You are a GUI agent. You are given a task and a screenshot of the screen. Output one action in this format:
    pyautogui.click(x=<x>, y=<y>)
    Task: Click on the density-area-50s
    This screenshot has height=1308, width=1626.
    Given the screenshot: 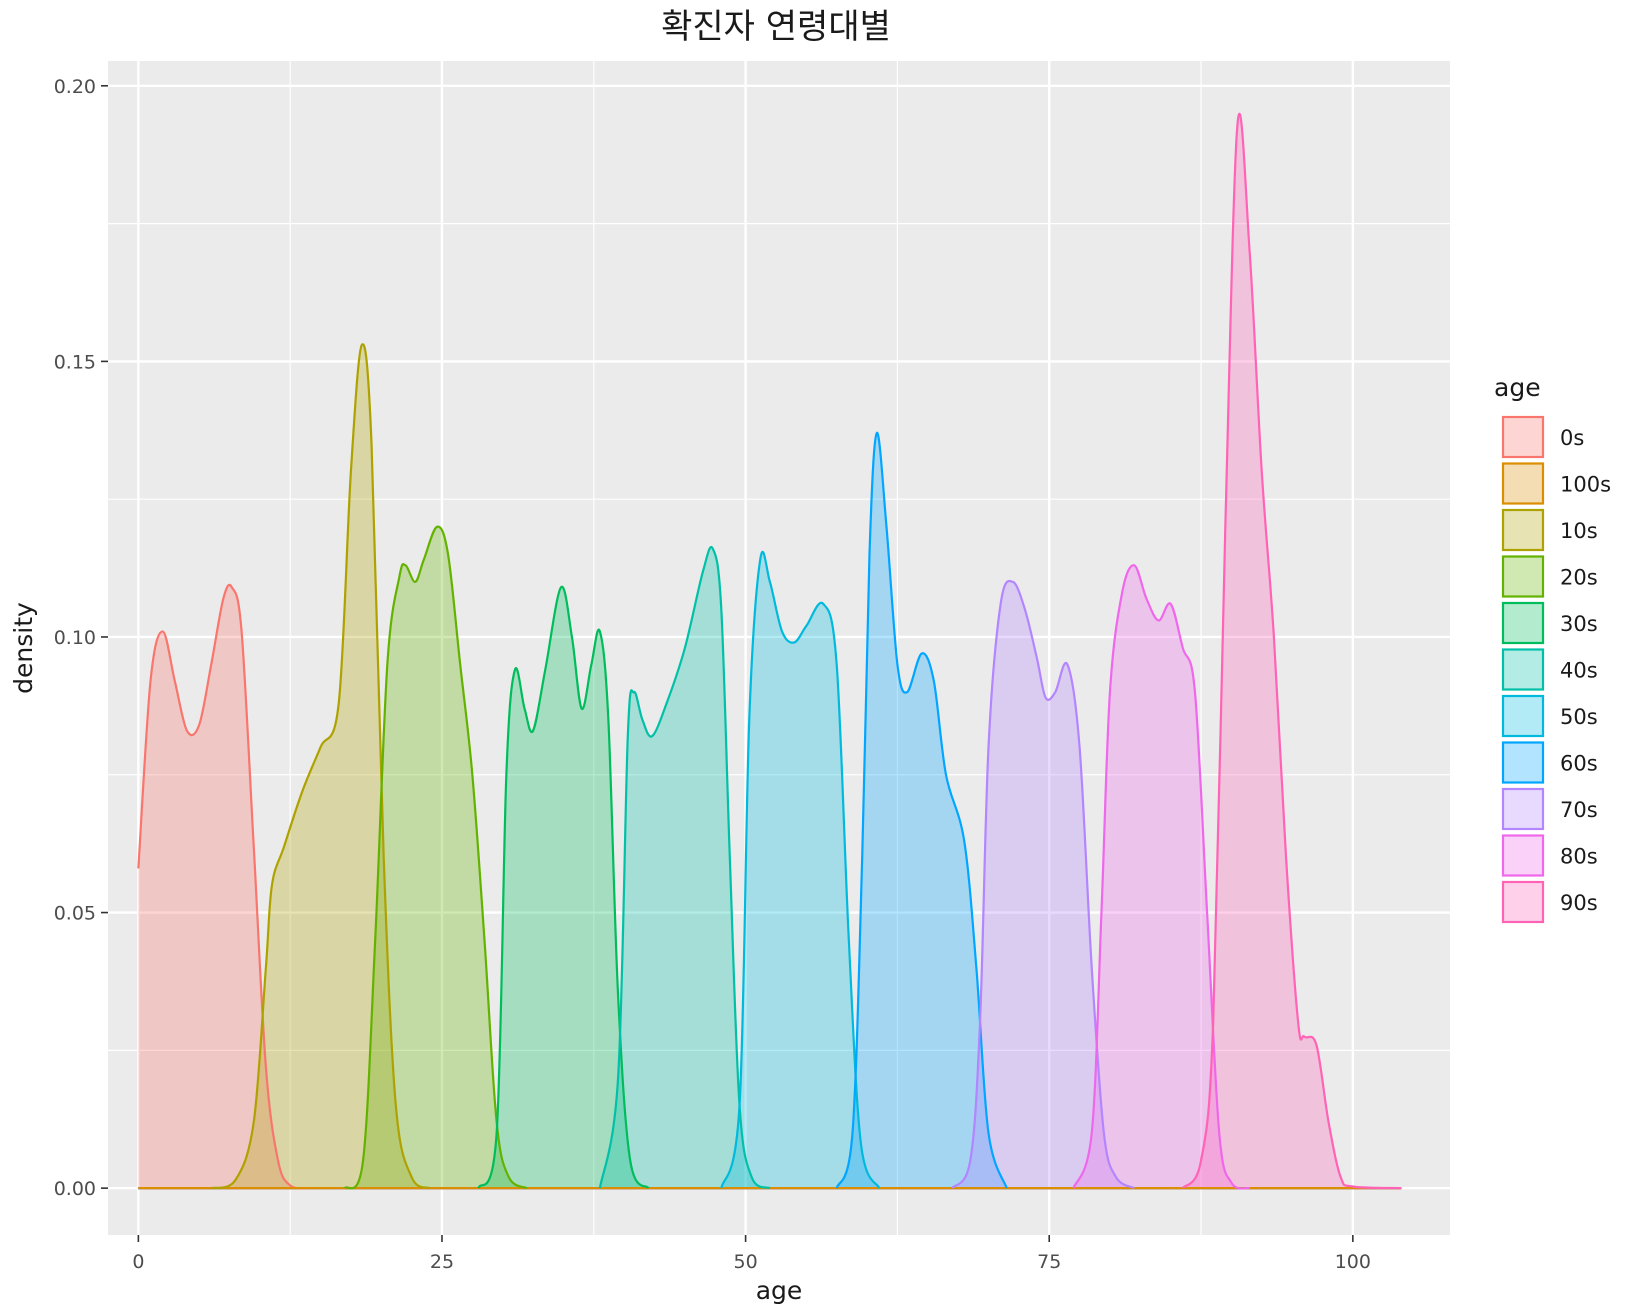 What is the action you would take?
    pyautogui.click(x=800, y=870)
    